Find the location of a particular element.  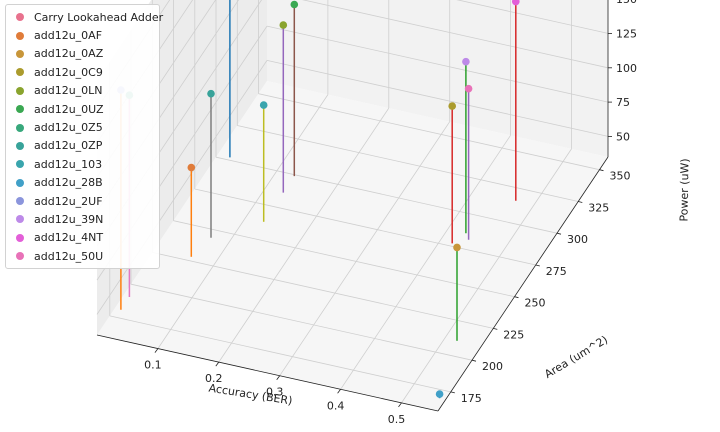

z-tick-label: 75 is located at coordinates (623, 102).